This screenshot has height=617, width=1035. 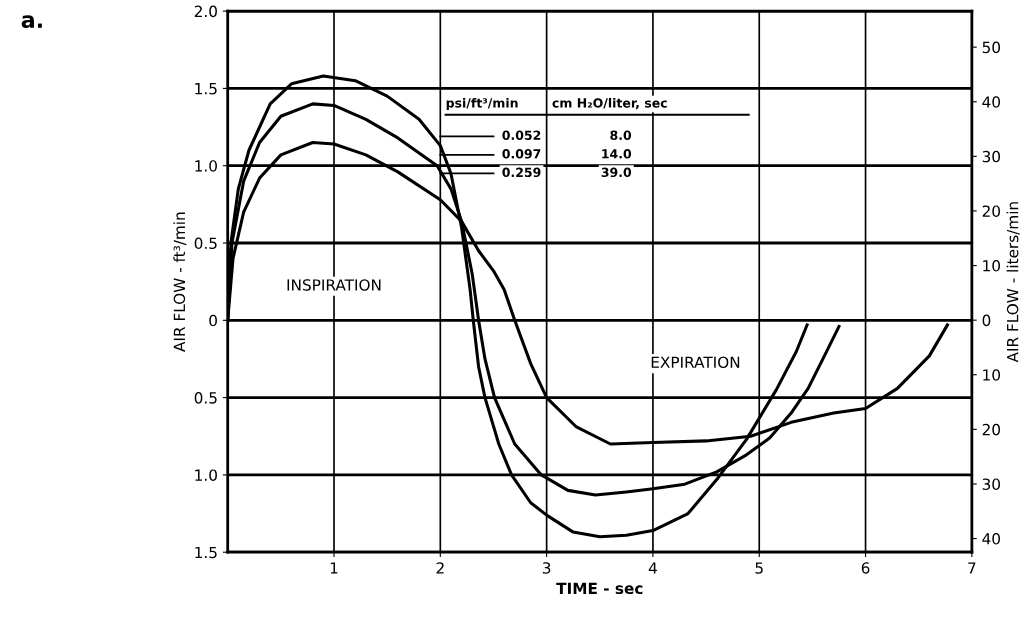 I want to click on x-tick-label: 6, so click(x=865, y=568).